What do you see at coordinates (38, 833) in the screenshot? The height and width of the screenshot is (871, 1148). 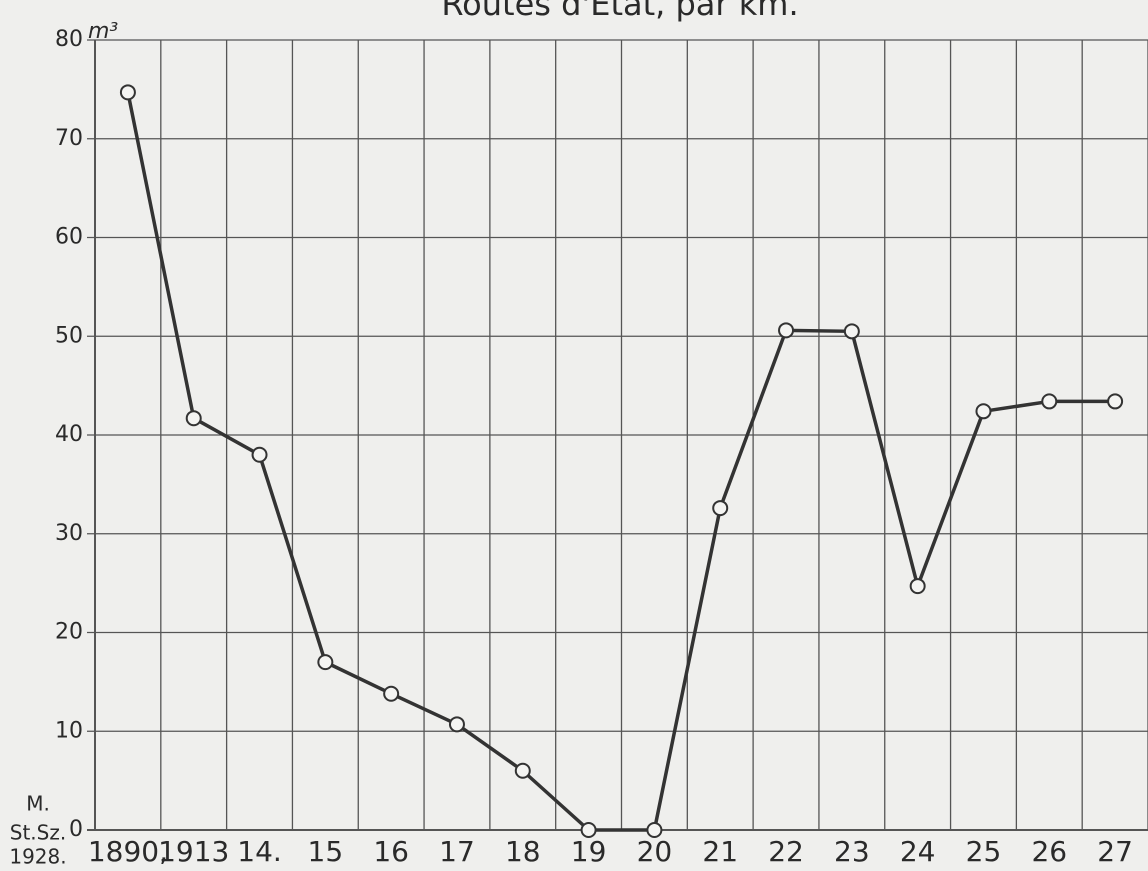 I see `source-note: St.Sz.` at bounding box center [38, 833].